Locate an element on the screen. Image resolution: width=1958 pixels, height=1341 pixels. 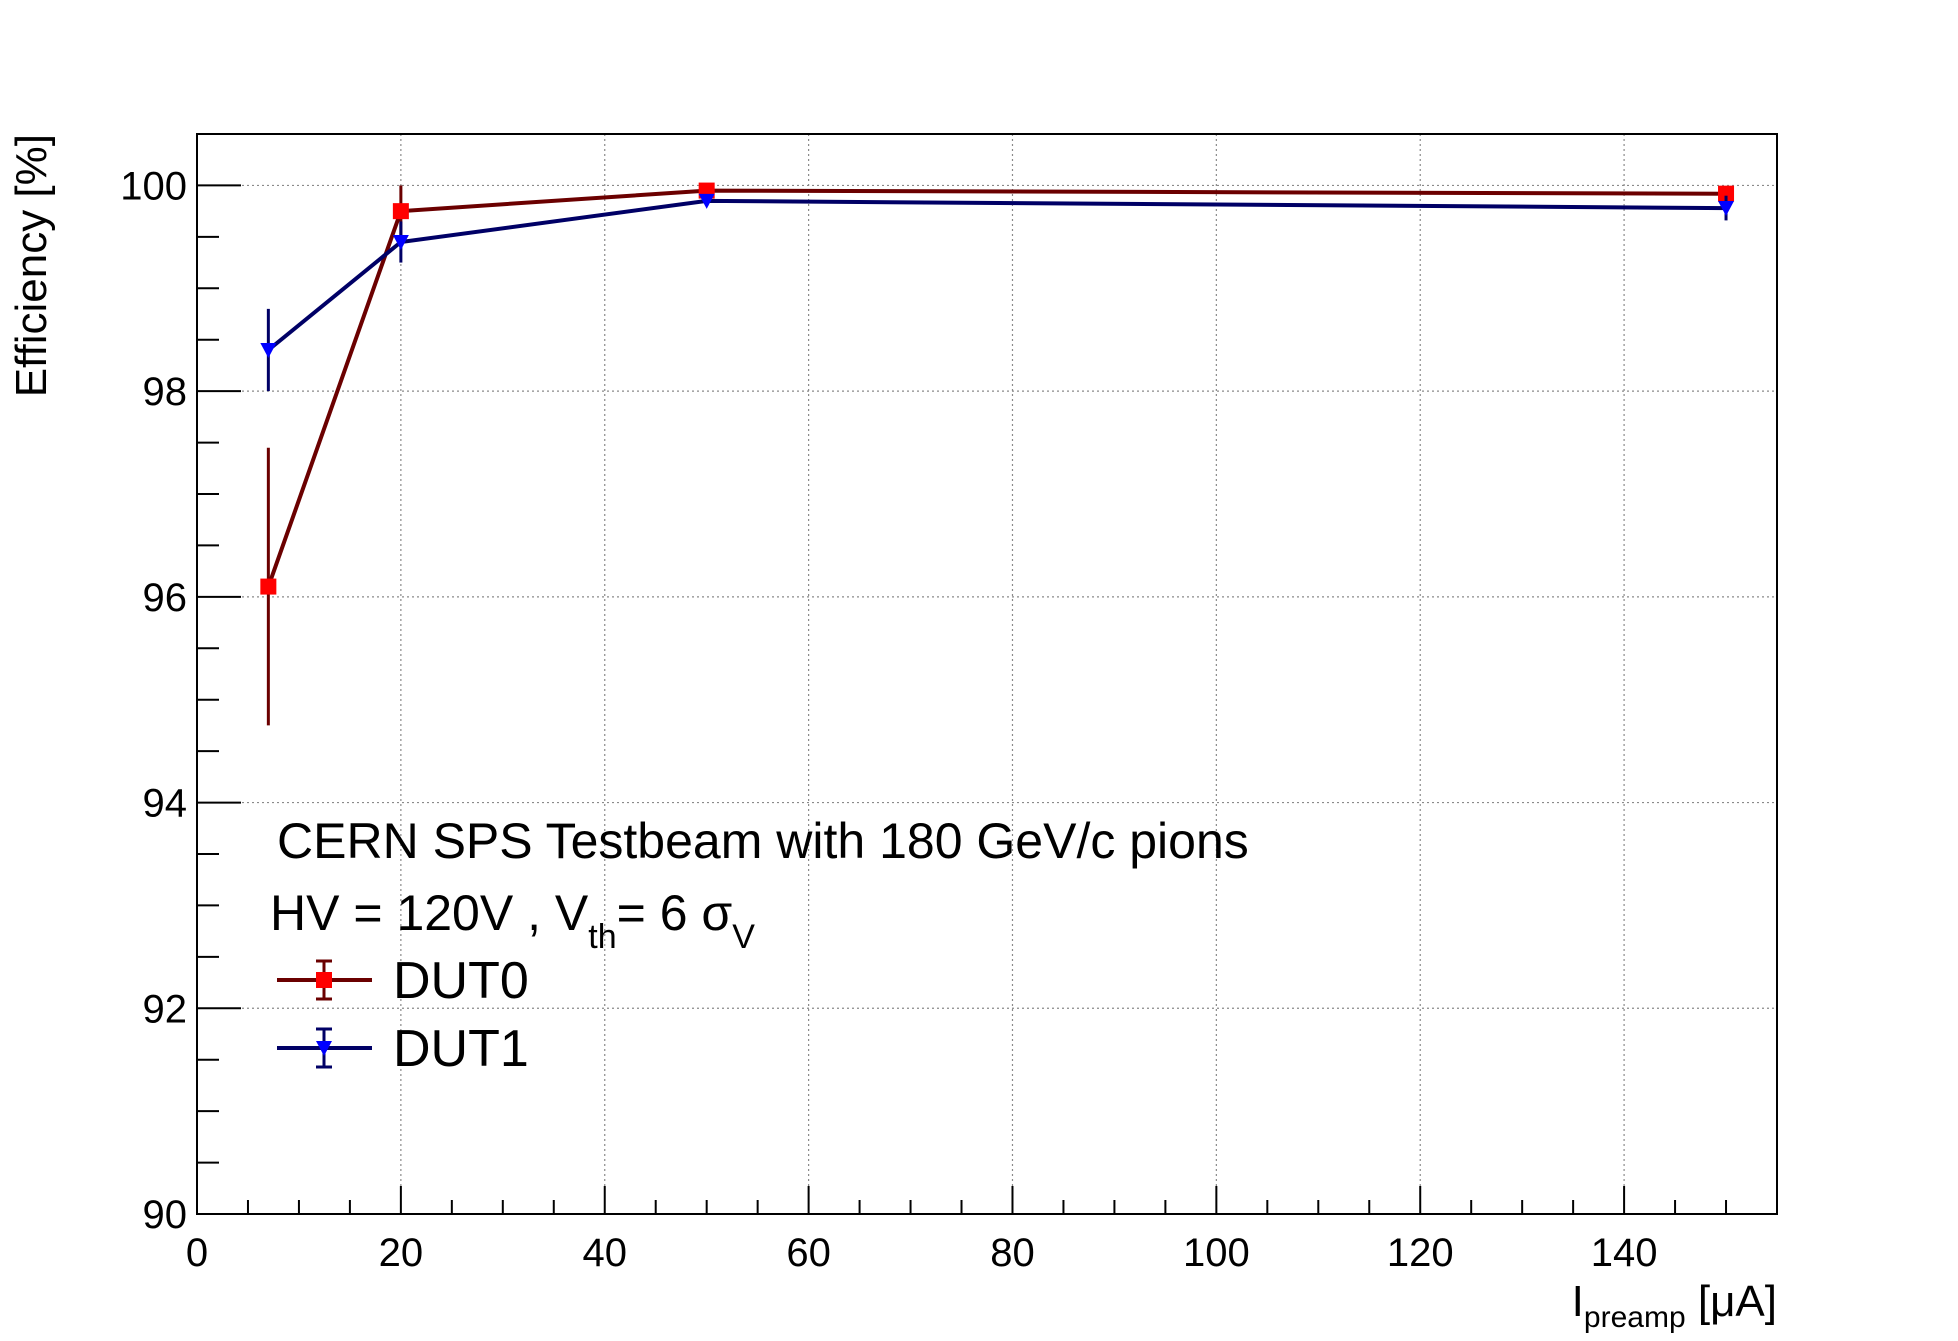
x-tick-label-0: 0 is located at coordinates (197, 1253).